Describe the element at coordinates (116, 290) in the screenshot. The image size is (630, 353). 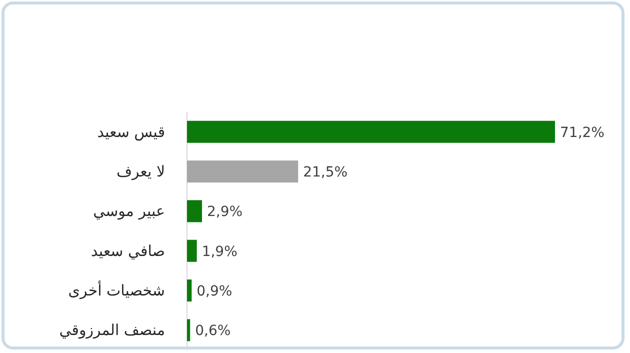
I see `y-tick-label: شخصيات أخرى` at that location.